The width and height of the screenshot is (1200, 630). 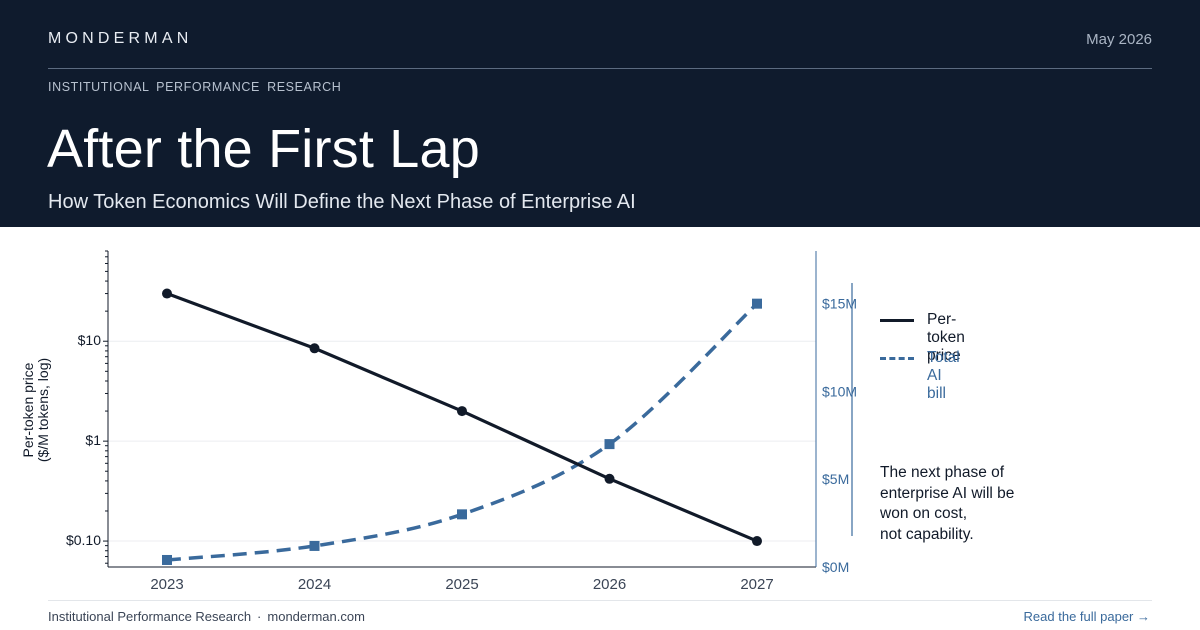 I want to click on y-right-tick-label: $10M, so click(x=839, y=391).